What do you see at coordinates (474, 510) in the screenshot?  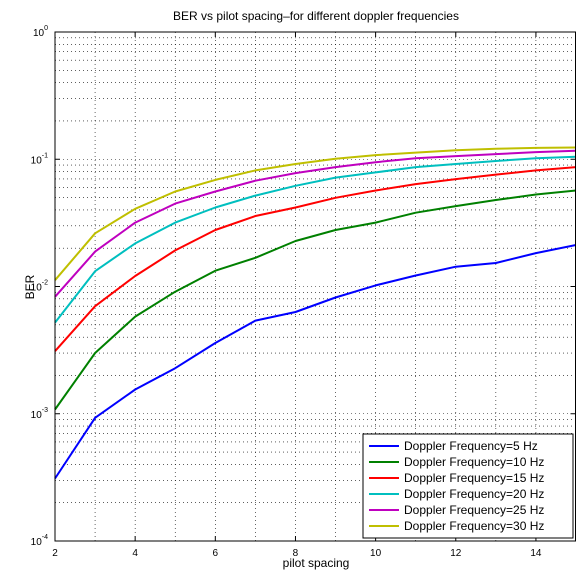 I see `legend-label: Doppler Frequency=25 Hz` at bounding box center [474, 510].